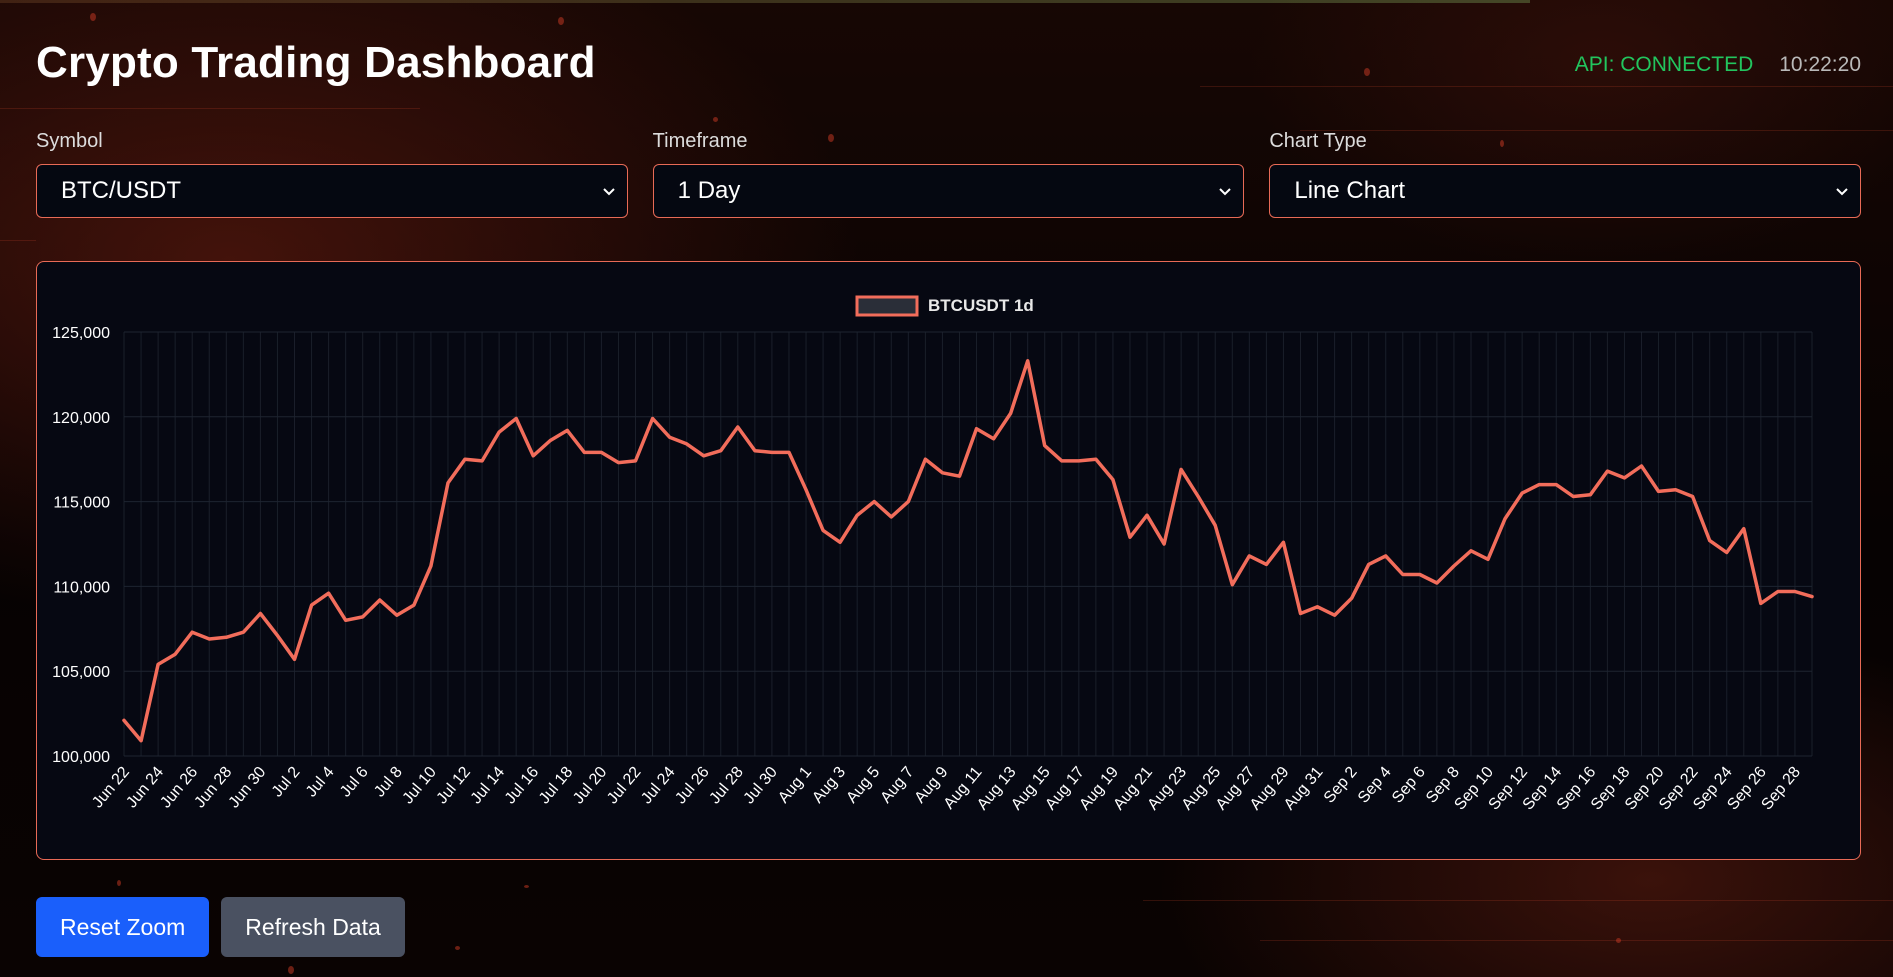  I want to click on chart-legend: BTCUSDT 1d, so click(944, 306).